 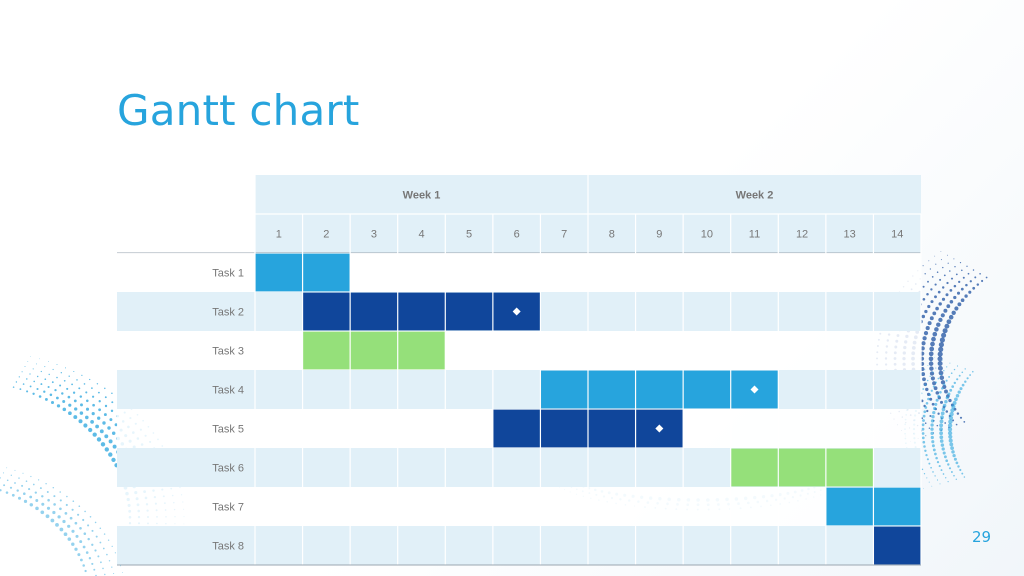 What do you see at coordinates (228, 274) in the screenshot?
I see `task-label: Task 1` at bounding box center [228, 274].